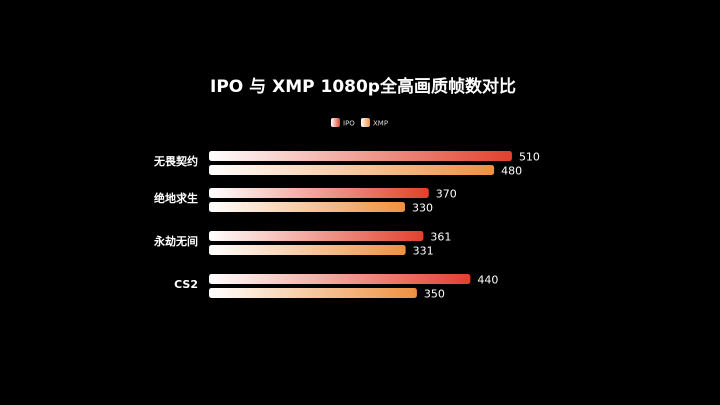  I want to click on value-label-xmp: 480, so click(511, 171).